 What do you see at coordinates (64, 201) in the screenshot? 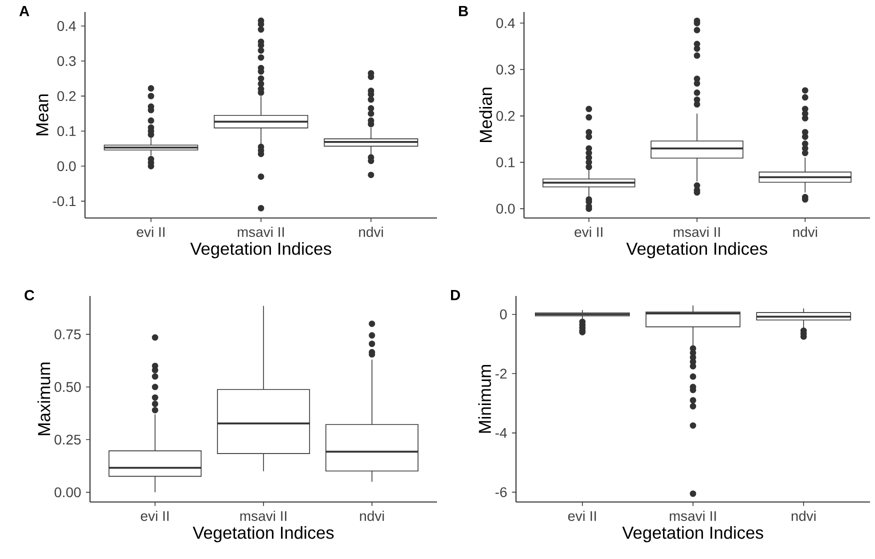
I see `y-tick-label: -0.1` at bounding box center [64, 201].